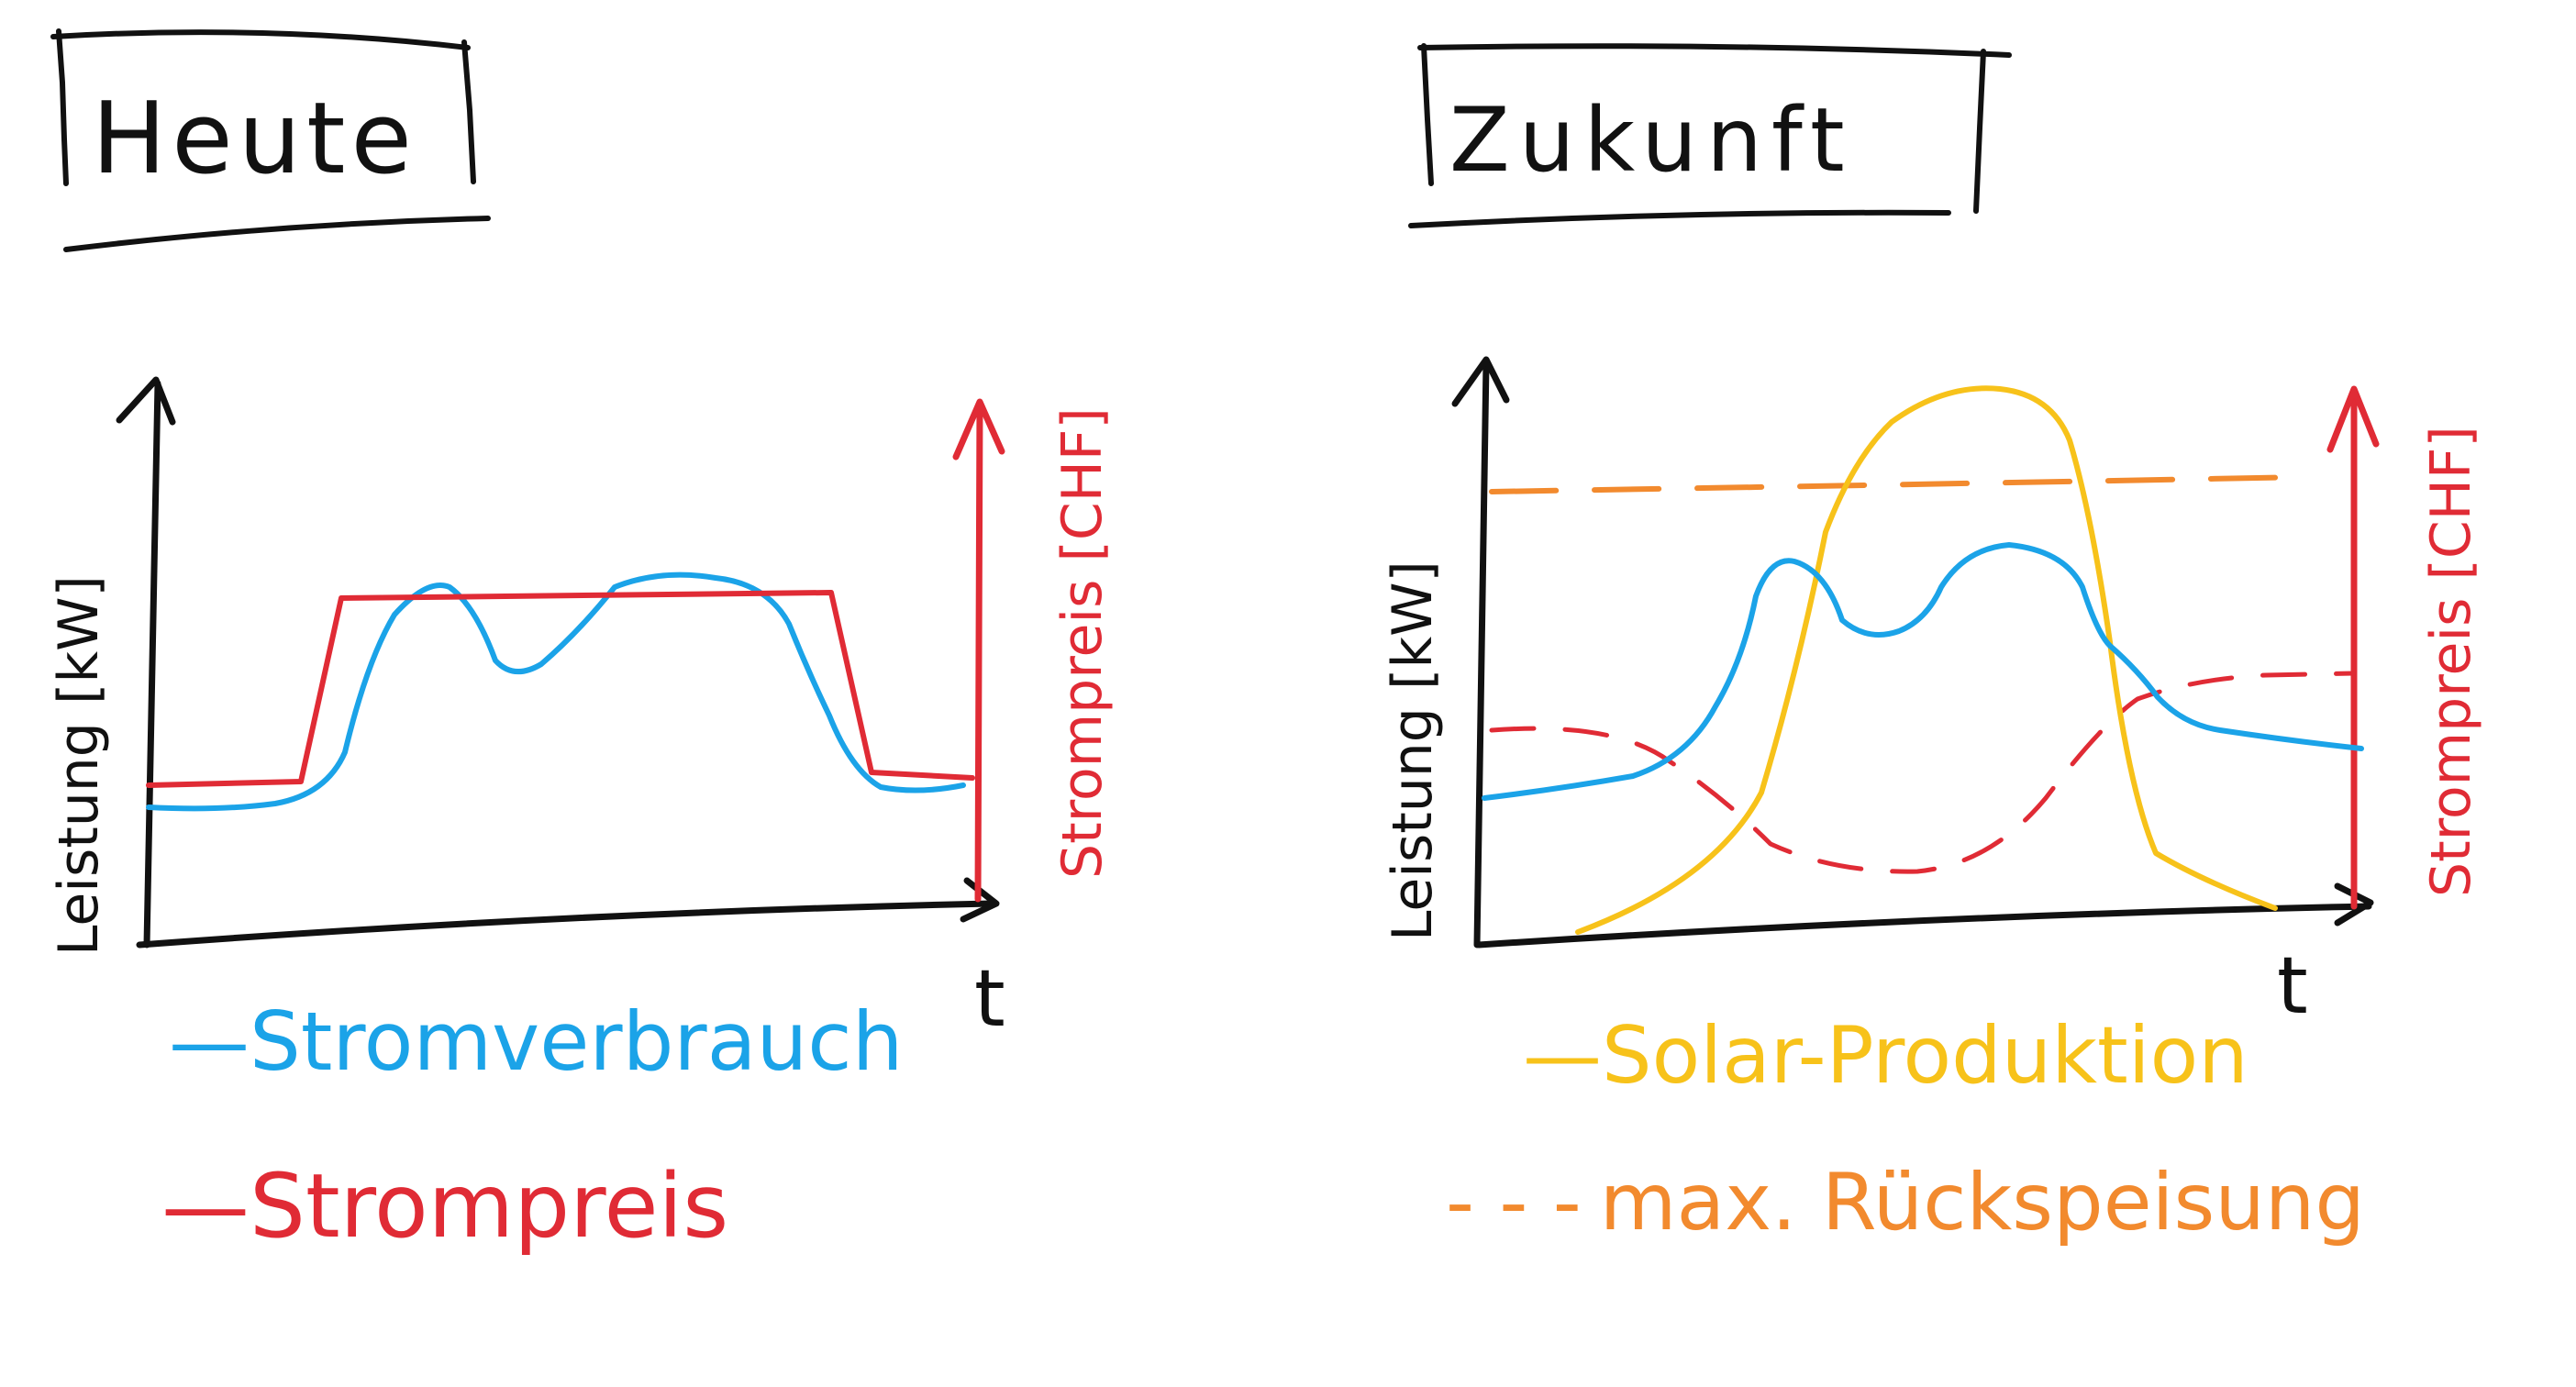 The image size is (2576, 1387). What do you see at coordinates (489, 1206) in the screenshot?
I see `legend-label-price: Strompreis` at bounding box center [489, 1206].